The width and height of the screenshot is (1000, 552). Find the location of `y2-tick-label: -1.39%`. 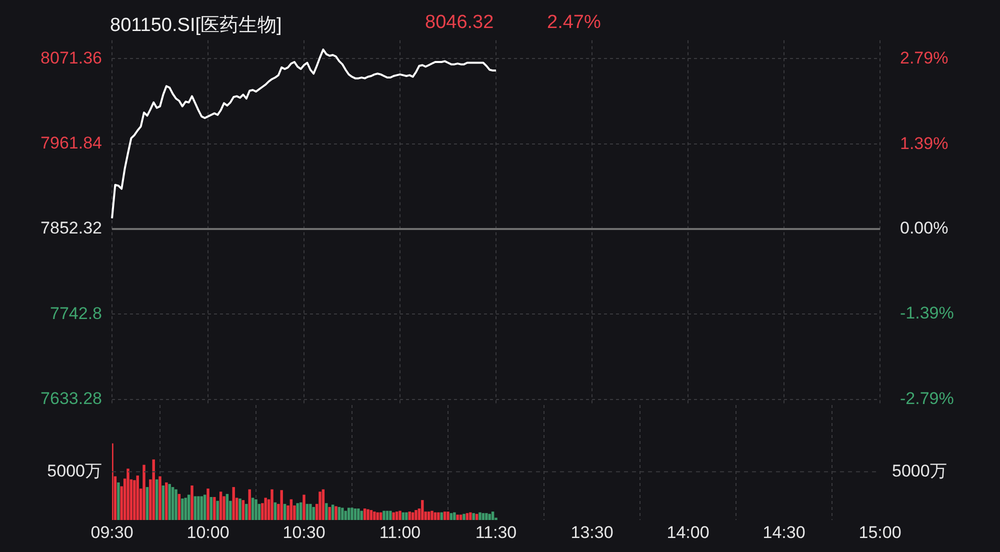

y2-tick-label: -1.39% is located at coordinates (927, 313).